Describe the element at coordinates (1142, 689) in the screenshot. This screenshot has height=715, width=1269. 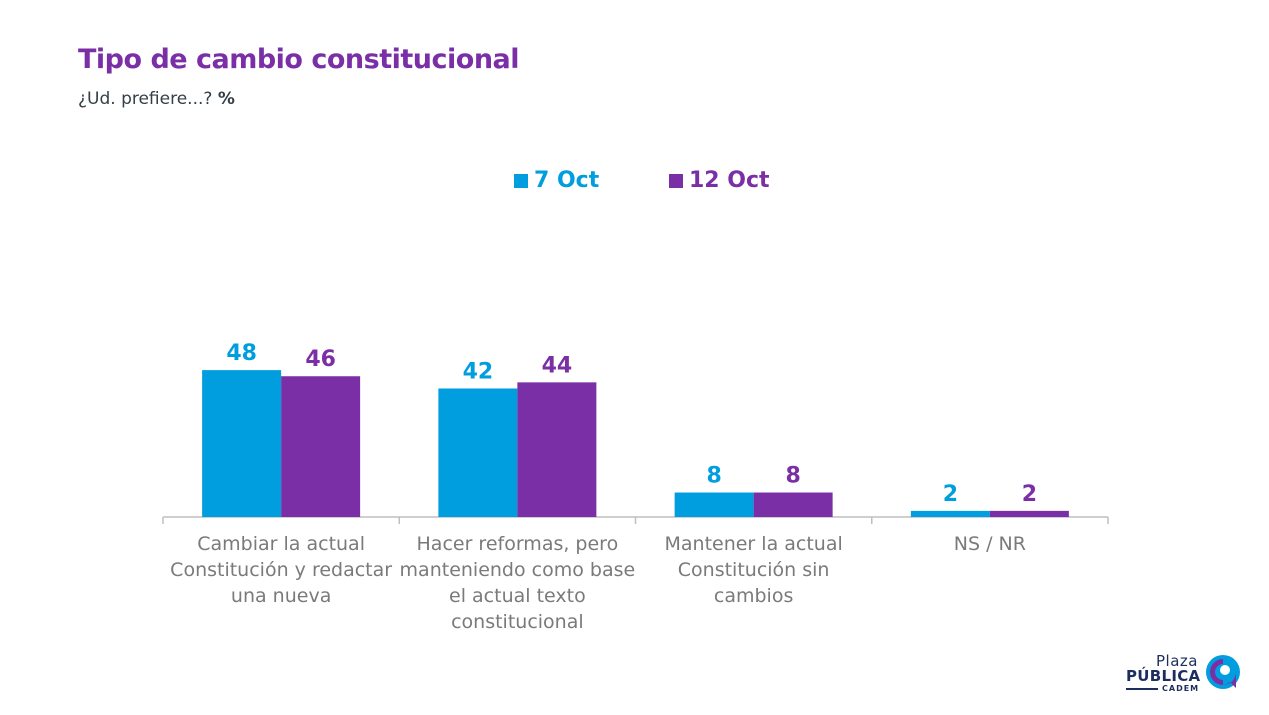
I see `logo-underline` at that location.